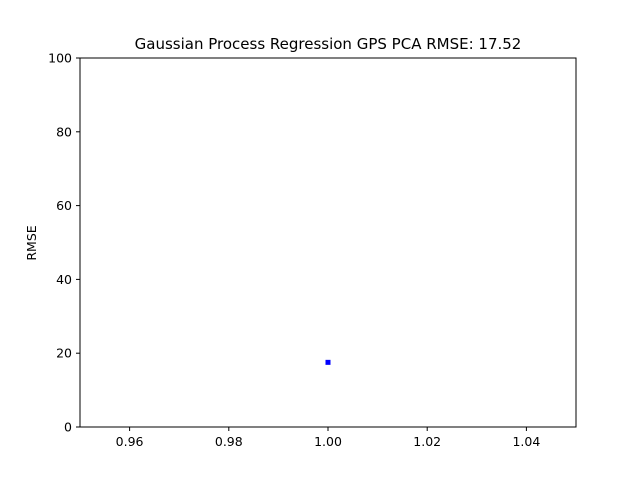  I want to click on y-axis: 0 20 40 60 80 100, so click(64, 243).